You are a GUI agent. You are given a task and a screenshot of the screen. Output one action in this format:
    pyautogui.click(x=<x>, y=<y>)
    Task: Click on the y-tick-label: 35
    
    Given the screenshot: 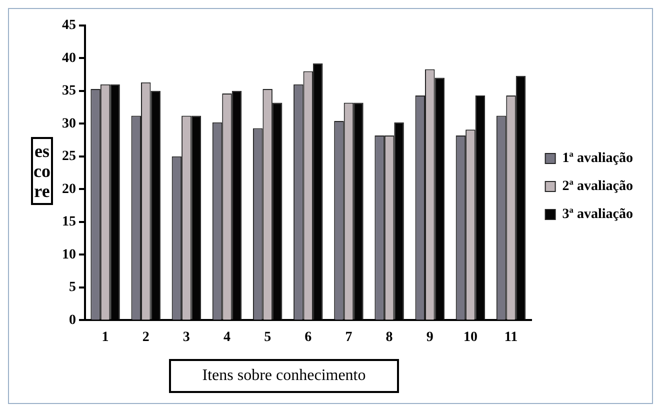 What is the action you would take?
    pyautogui.click(x=69, y=91)
    